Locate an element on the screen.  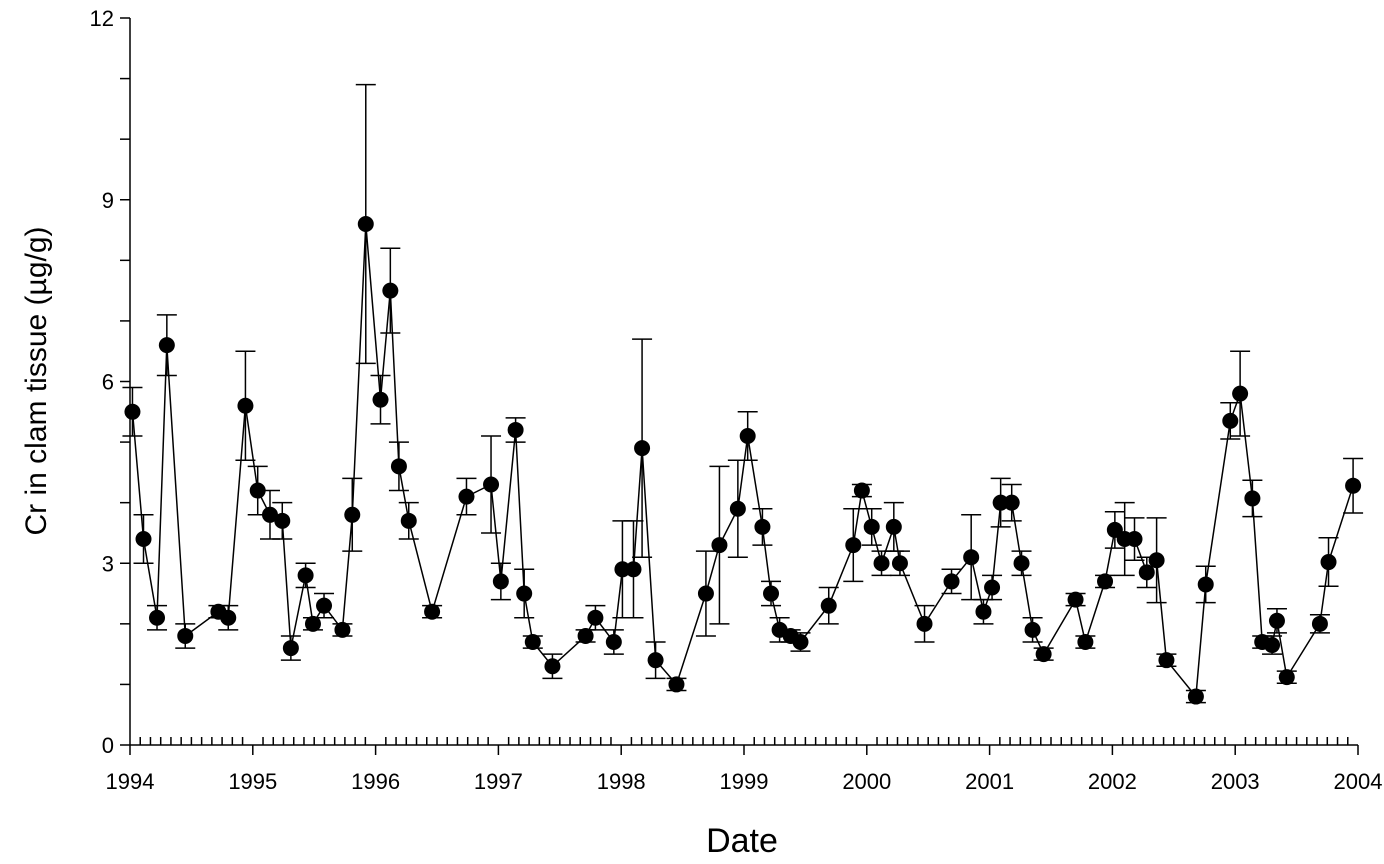
y-tick-label: 3 is located at coordinates (108, 563).